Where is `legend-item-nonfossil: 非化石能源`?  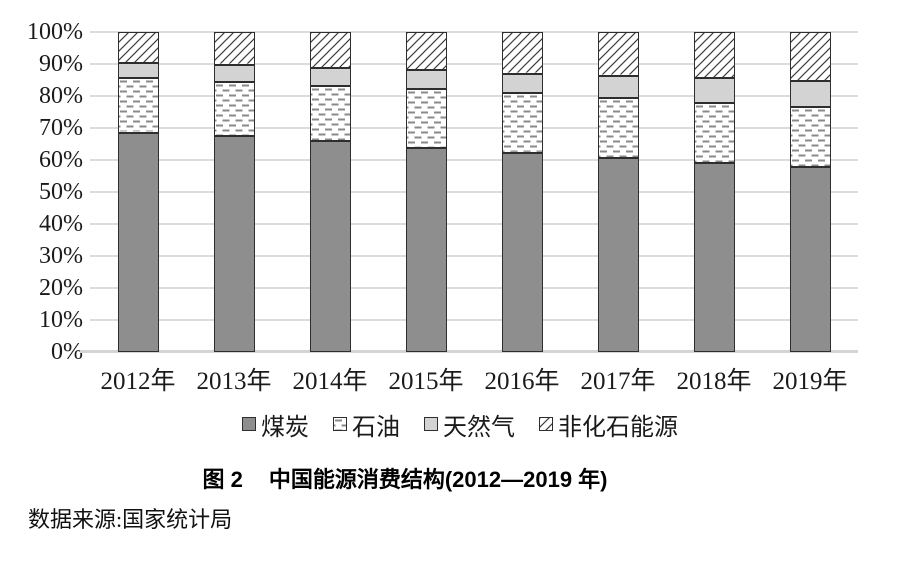 legend-item-nonfossil: 非化石能源 is located at coordinates (608, 424).